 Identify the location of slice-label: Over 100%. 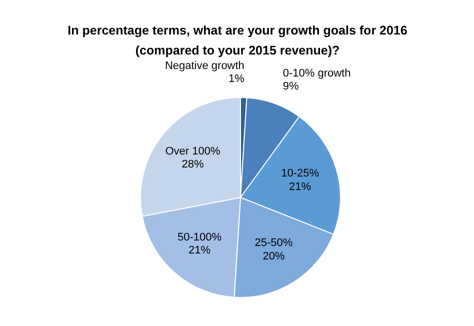
(192, 151).